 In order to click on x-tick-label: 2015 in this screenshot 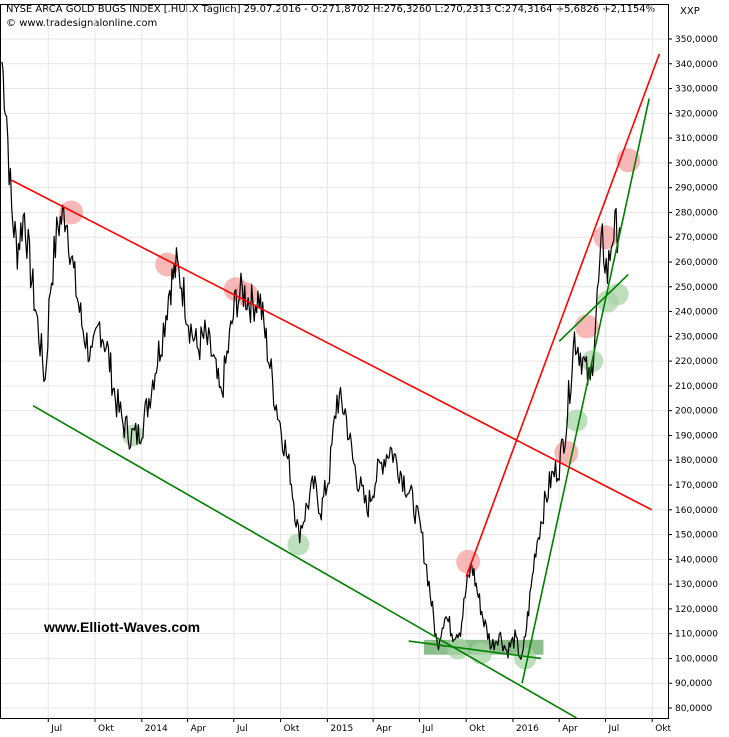, I will do `click(341, 729)`.